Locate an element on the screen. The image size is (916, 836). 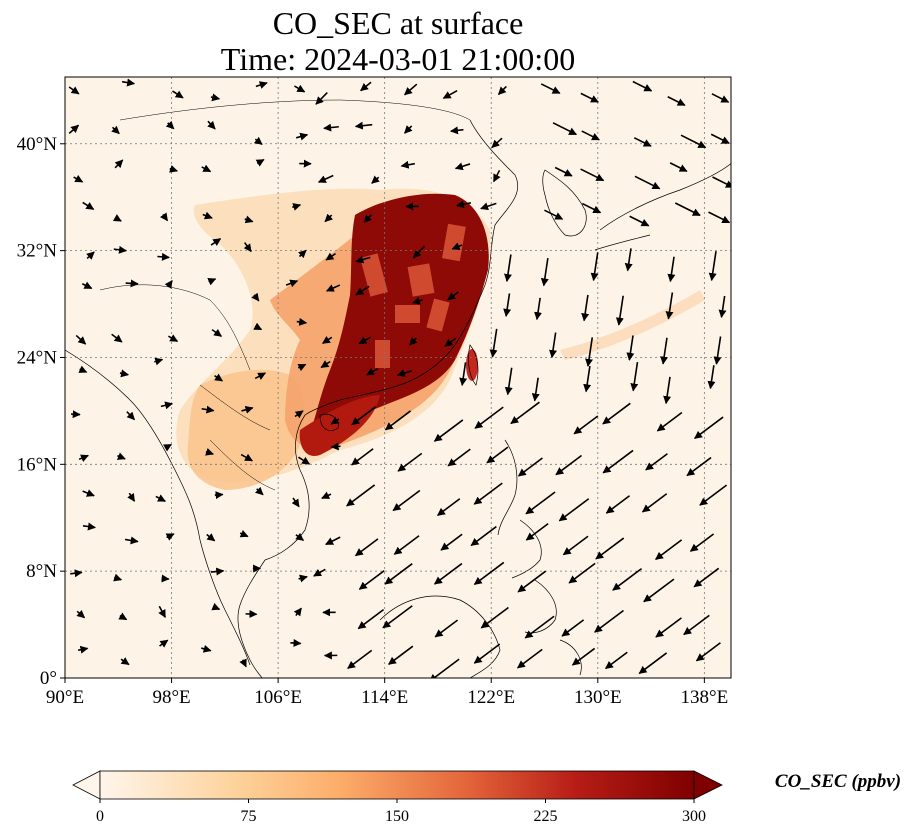
colorbar-tick-label: 225 is located at coordinates (546, 816).